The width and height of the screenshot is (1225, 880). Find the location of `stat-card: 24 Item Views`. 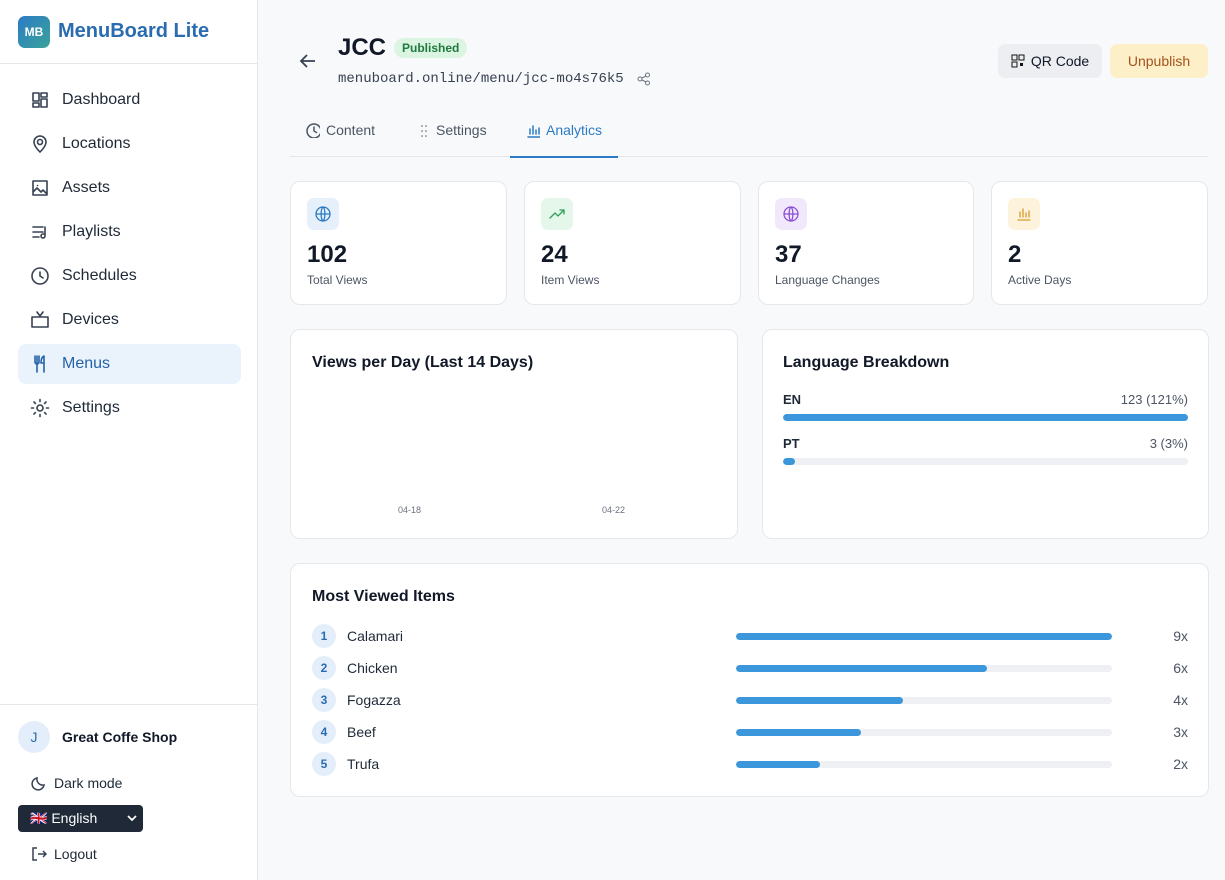

stat-card: 24 Item Views is located at coordinates (632, 243).